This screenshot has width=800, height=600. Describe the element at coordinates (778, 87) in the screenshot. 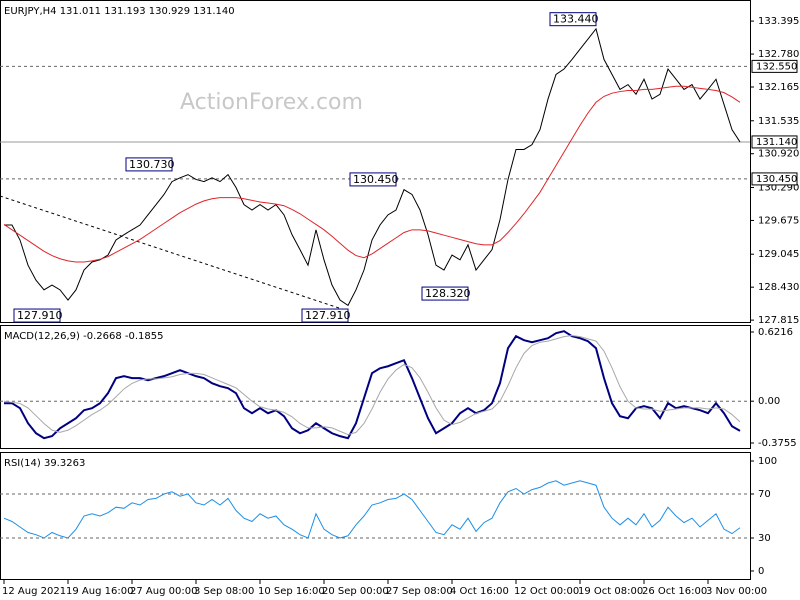

I see `y-tick-label: 132.165` at that location.